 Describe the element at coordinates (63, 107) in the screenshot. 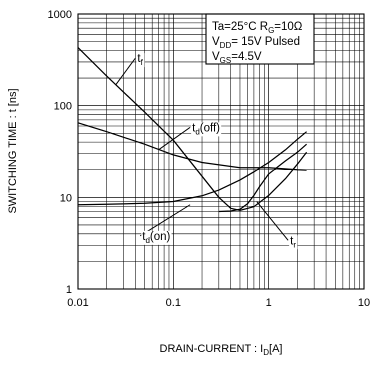

I see `y-tick-label: 100` at that location.